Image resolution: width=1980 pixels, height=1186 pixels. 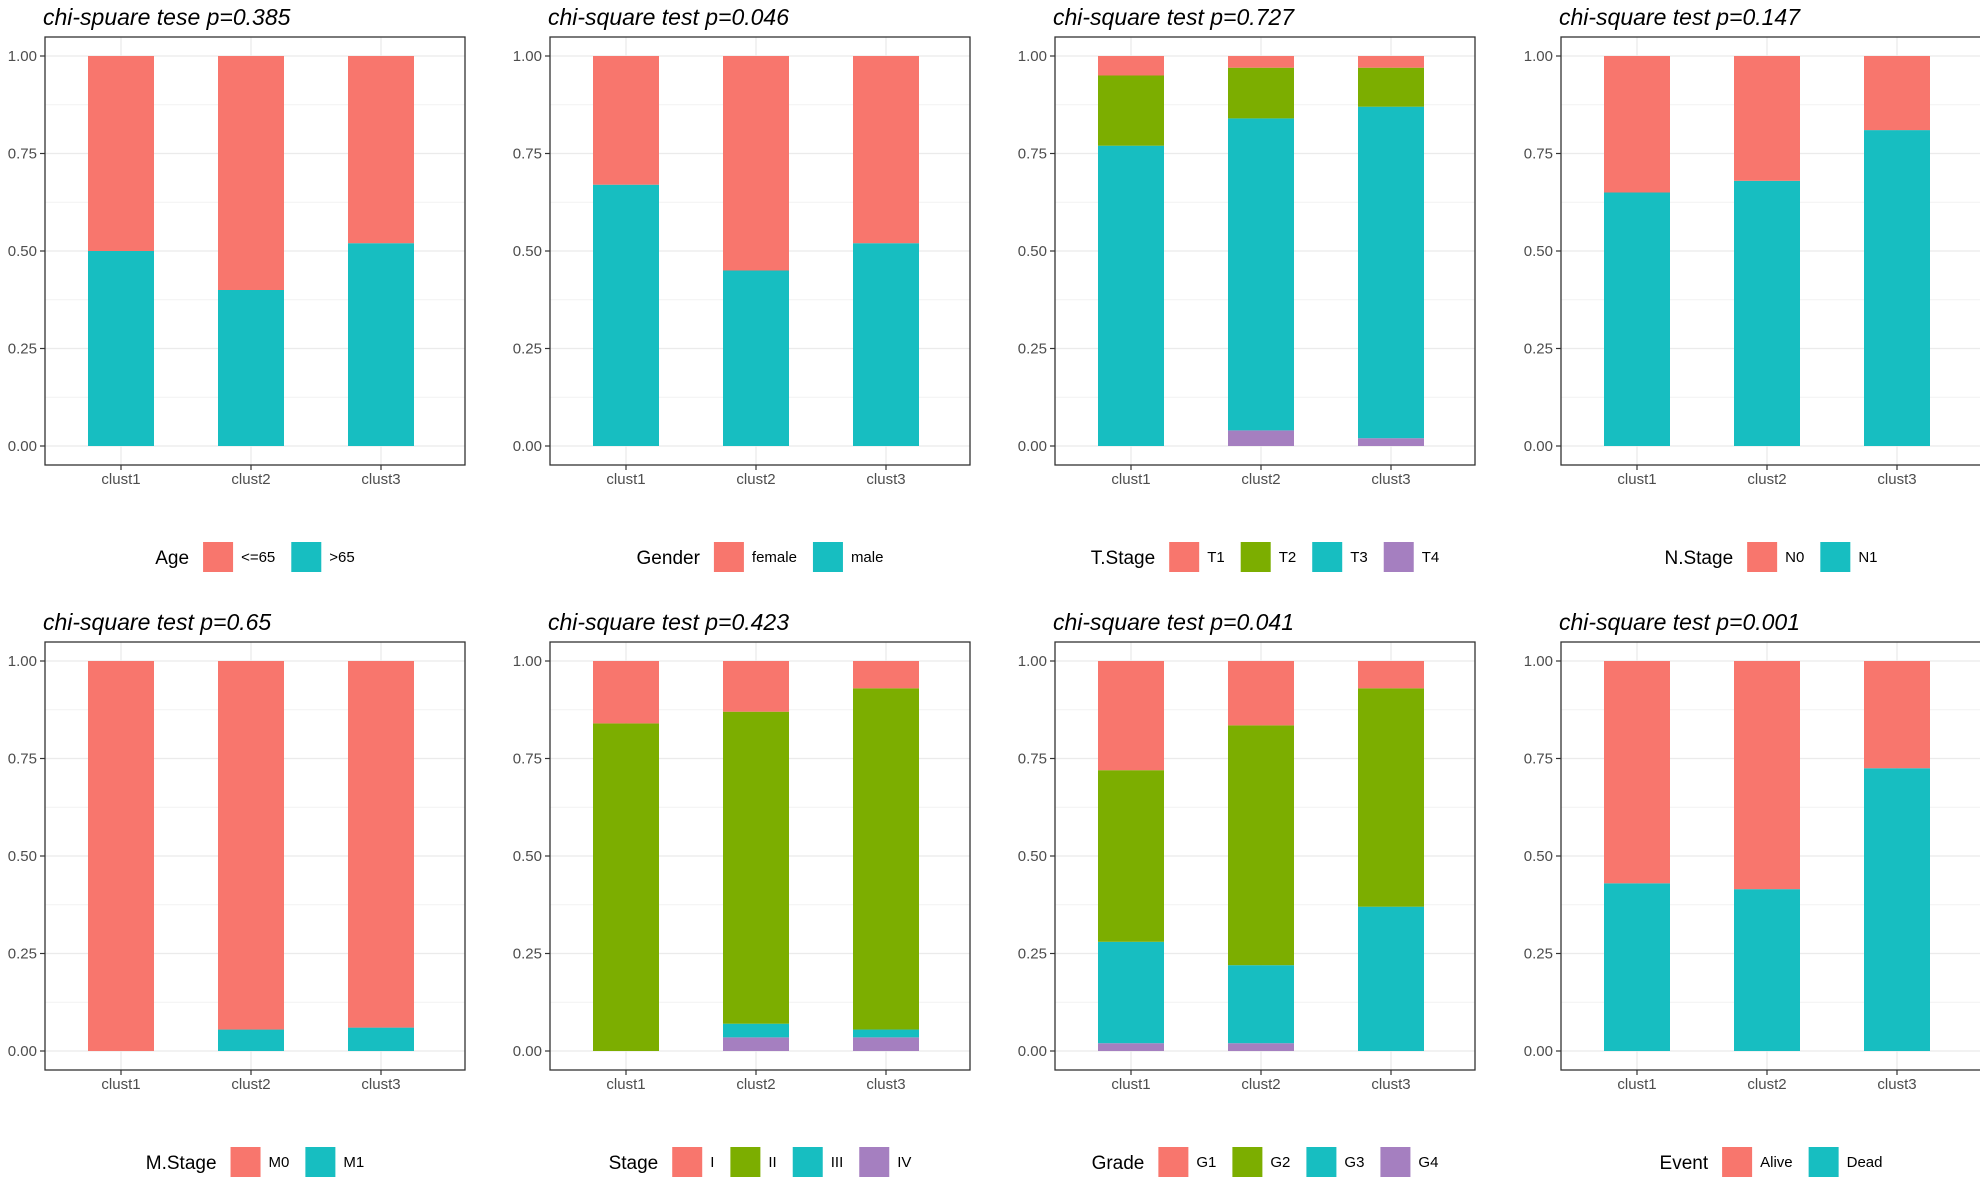 What do you see at coordinates (1428, 1162) in the screenshot?
I see `legend-label: G4` at bounding box center [1428, 1162].